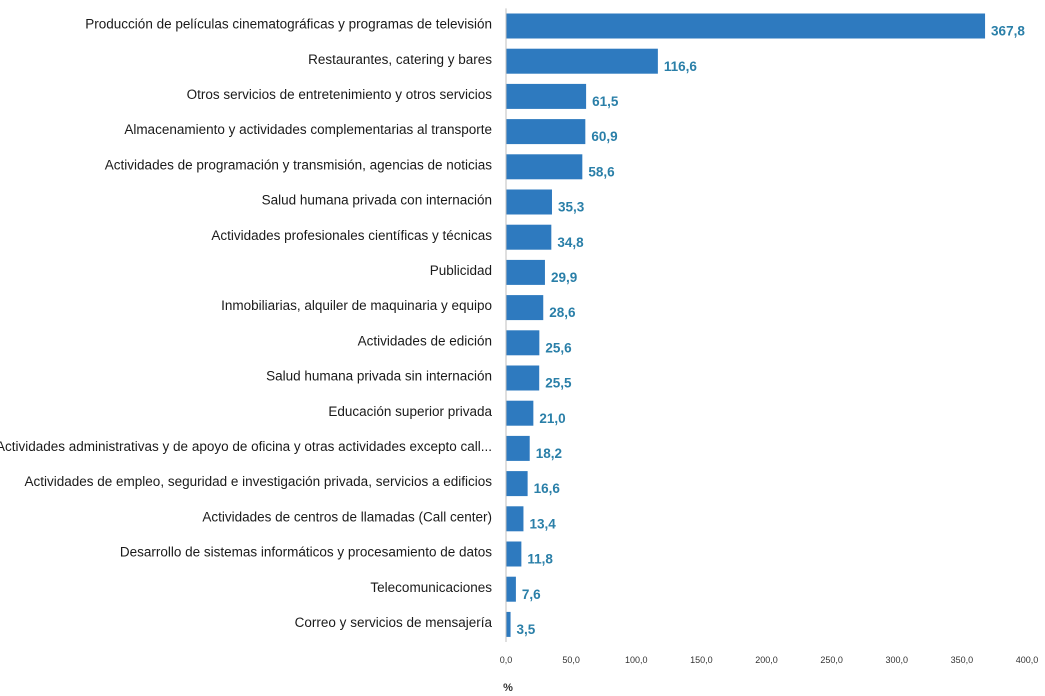 The height and width of the screenshot is (696, 1045). What do you see at coordinates (831, 660) in the screenshot?
I see `x-tick-label: 250,0` at bounding box center [831, 660].